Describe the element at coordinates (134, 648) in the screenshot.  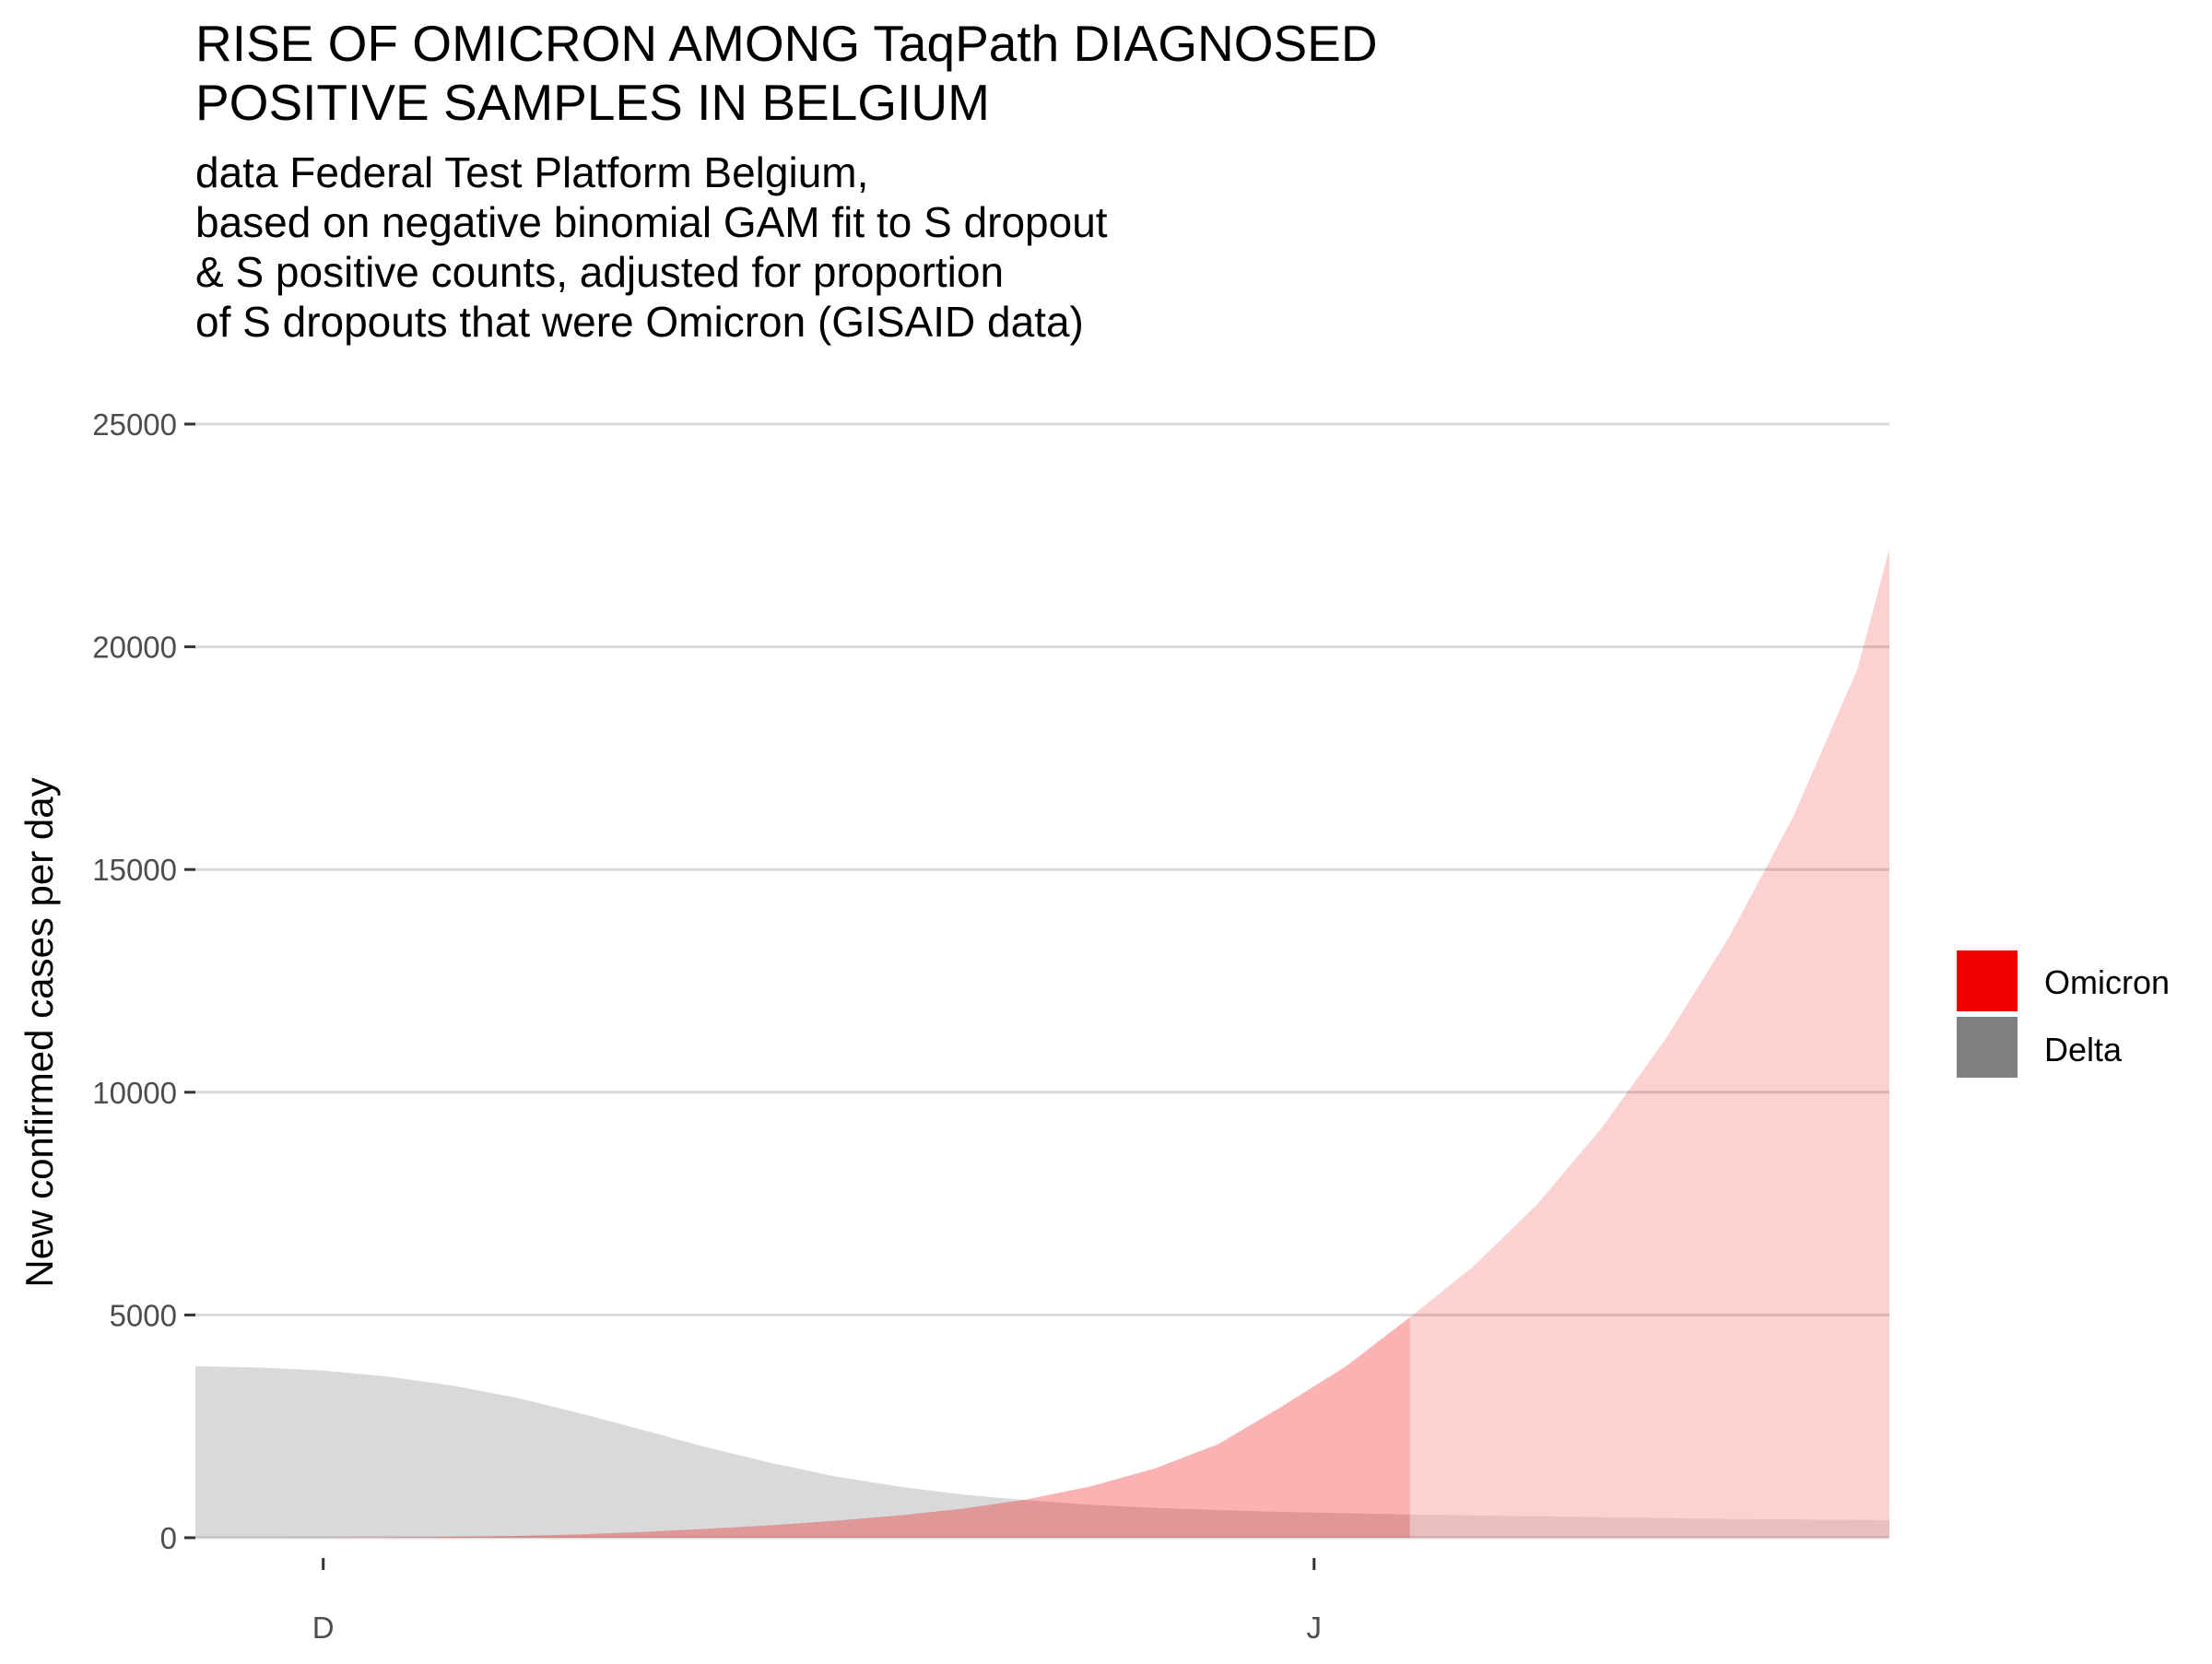
I see `y-tick-label: 20000` at that location.